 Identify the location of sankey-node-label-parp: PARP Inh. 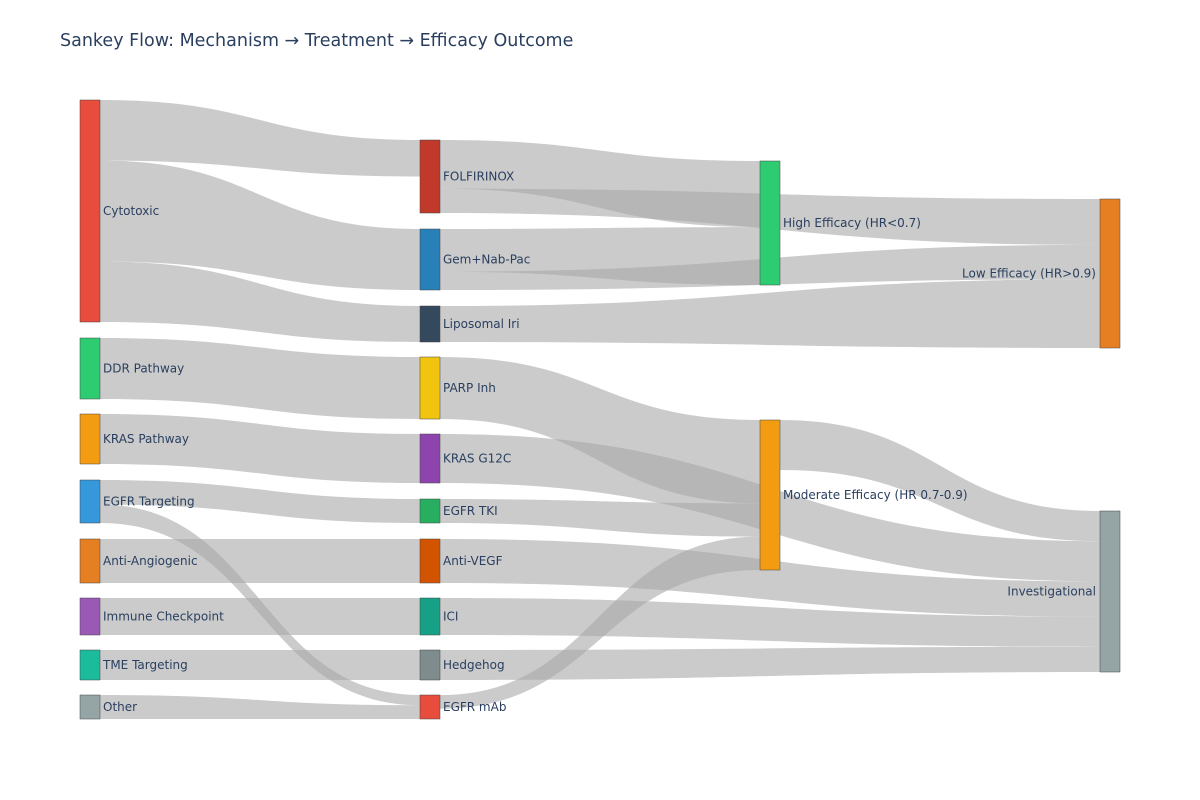
(469, 388).